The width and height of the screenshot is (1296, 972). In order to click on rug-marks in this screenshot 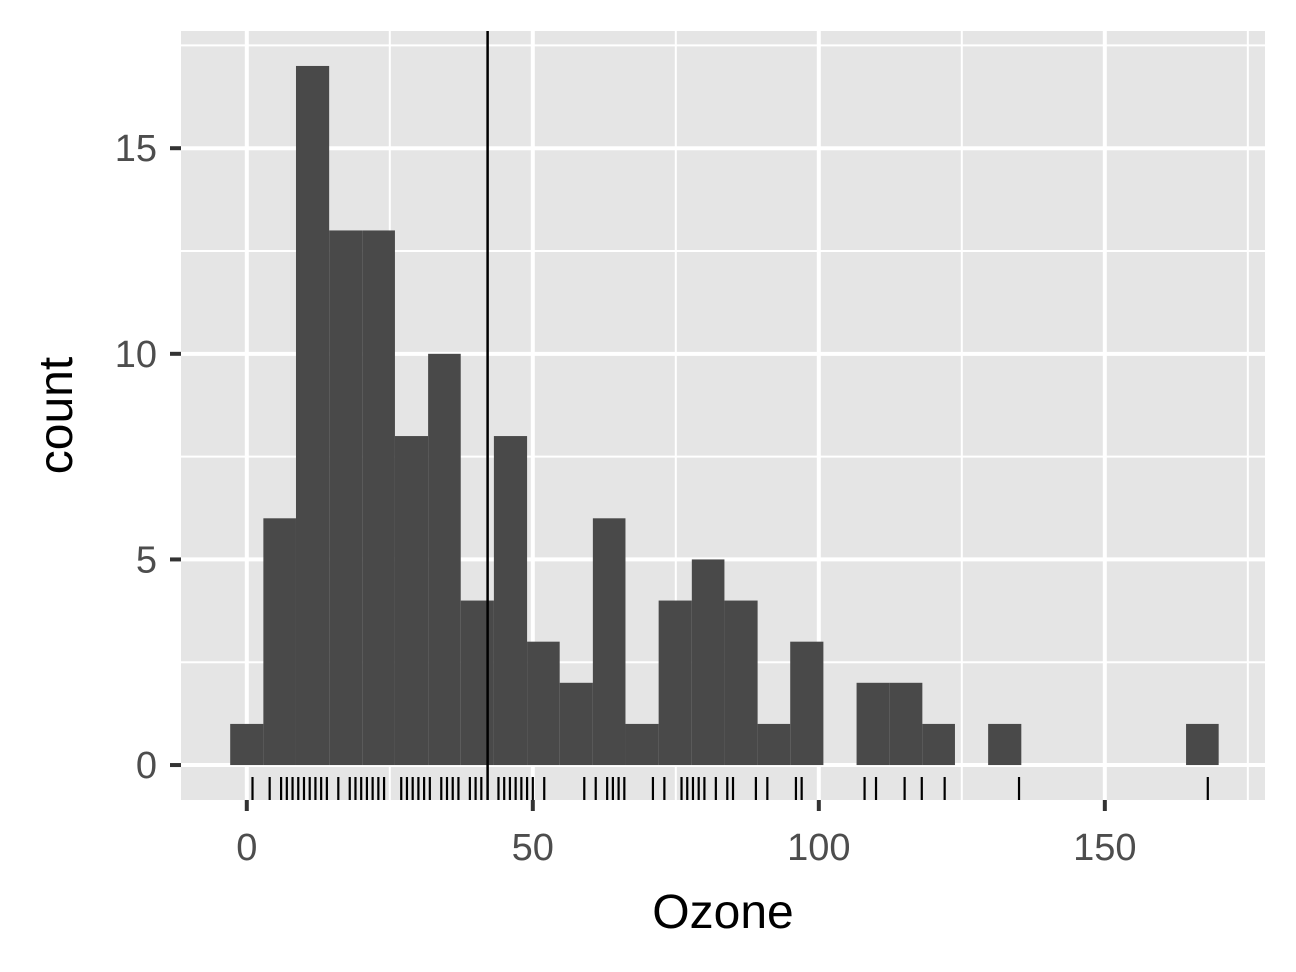, I will do `click(730, 788)`.